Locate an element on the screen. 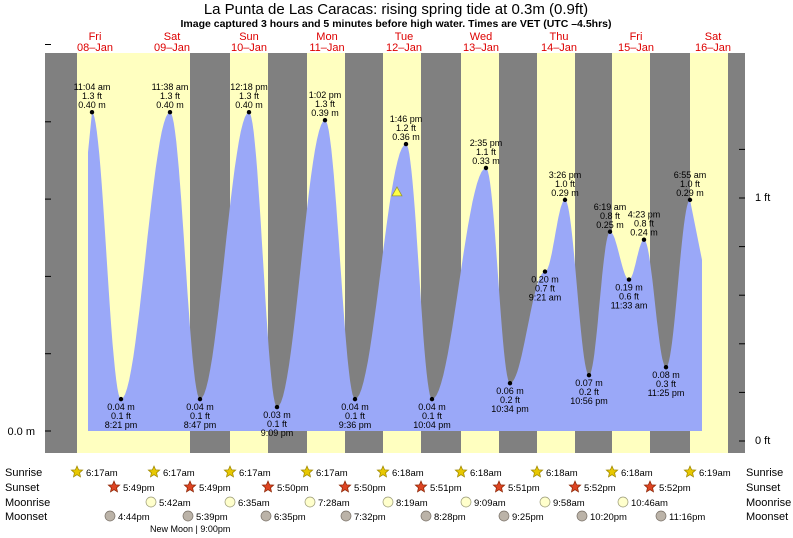  high-tide-label: 11:04 am1.3 ft0.40 m is located at coordinates (92, 98).